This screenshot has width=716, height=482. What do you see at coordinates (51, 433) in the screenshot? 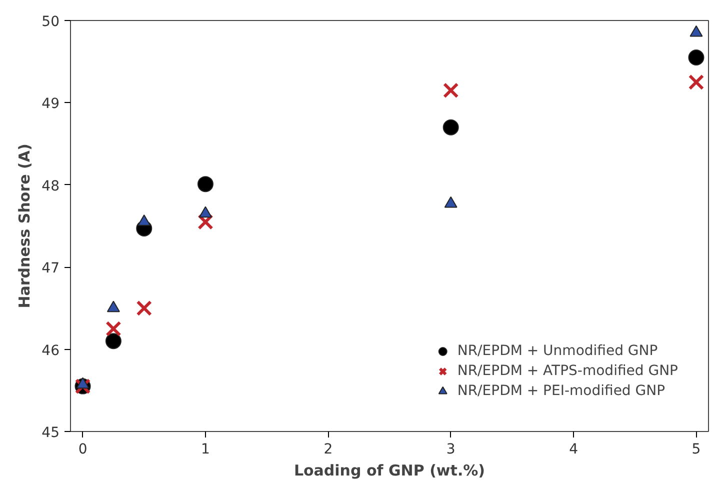
I see `y-tick-label: 45` at bounding box center [51, 433].